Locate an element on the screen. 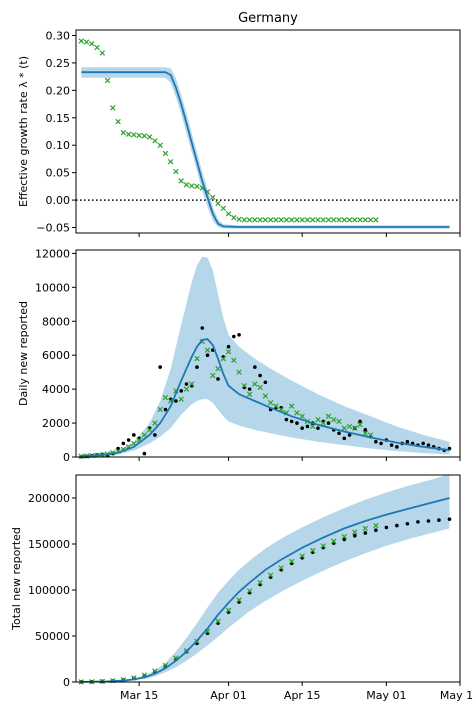 Image resolution: width=474 pixels, height=711 pixels. y-tick-label: 0.30 is located at coordinates (58, 35).